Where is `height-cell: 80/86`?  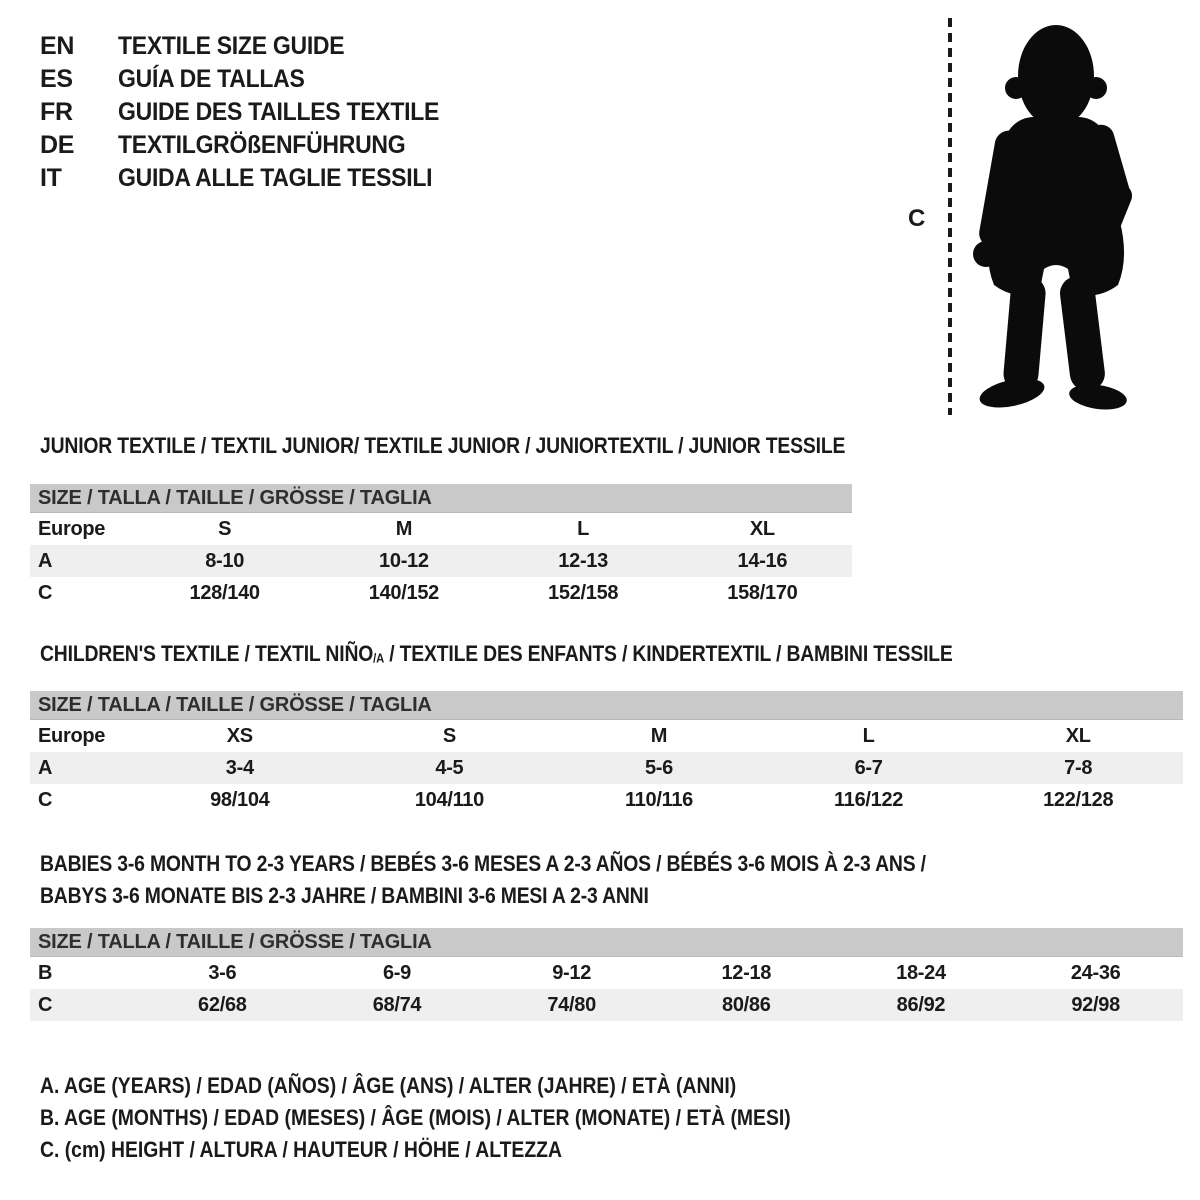
height-cell: 80/86 is located at coordinates (746, 1004).